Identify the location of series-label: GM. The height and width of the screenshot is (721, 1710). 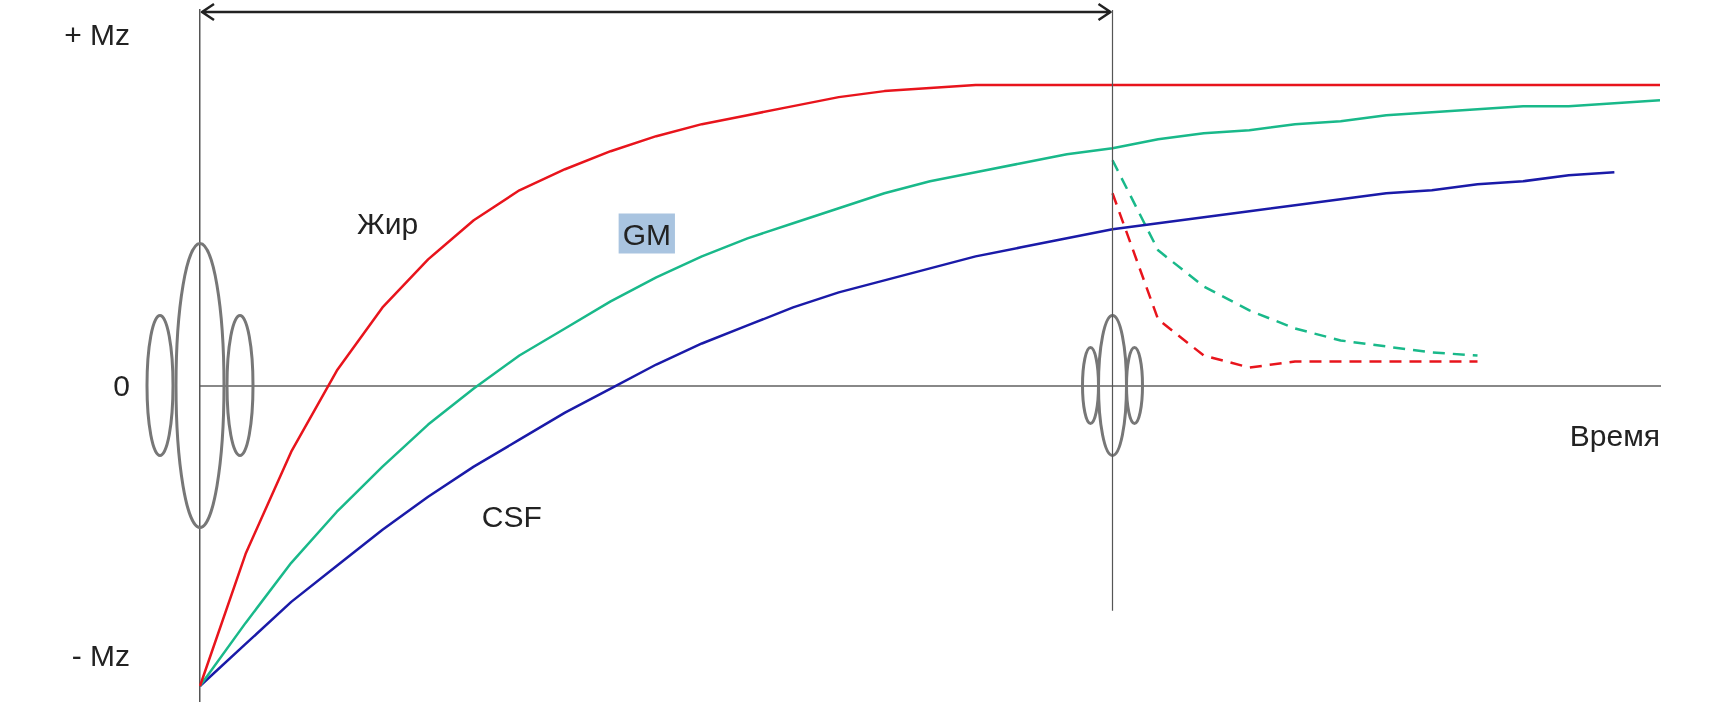
(646, 235).